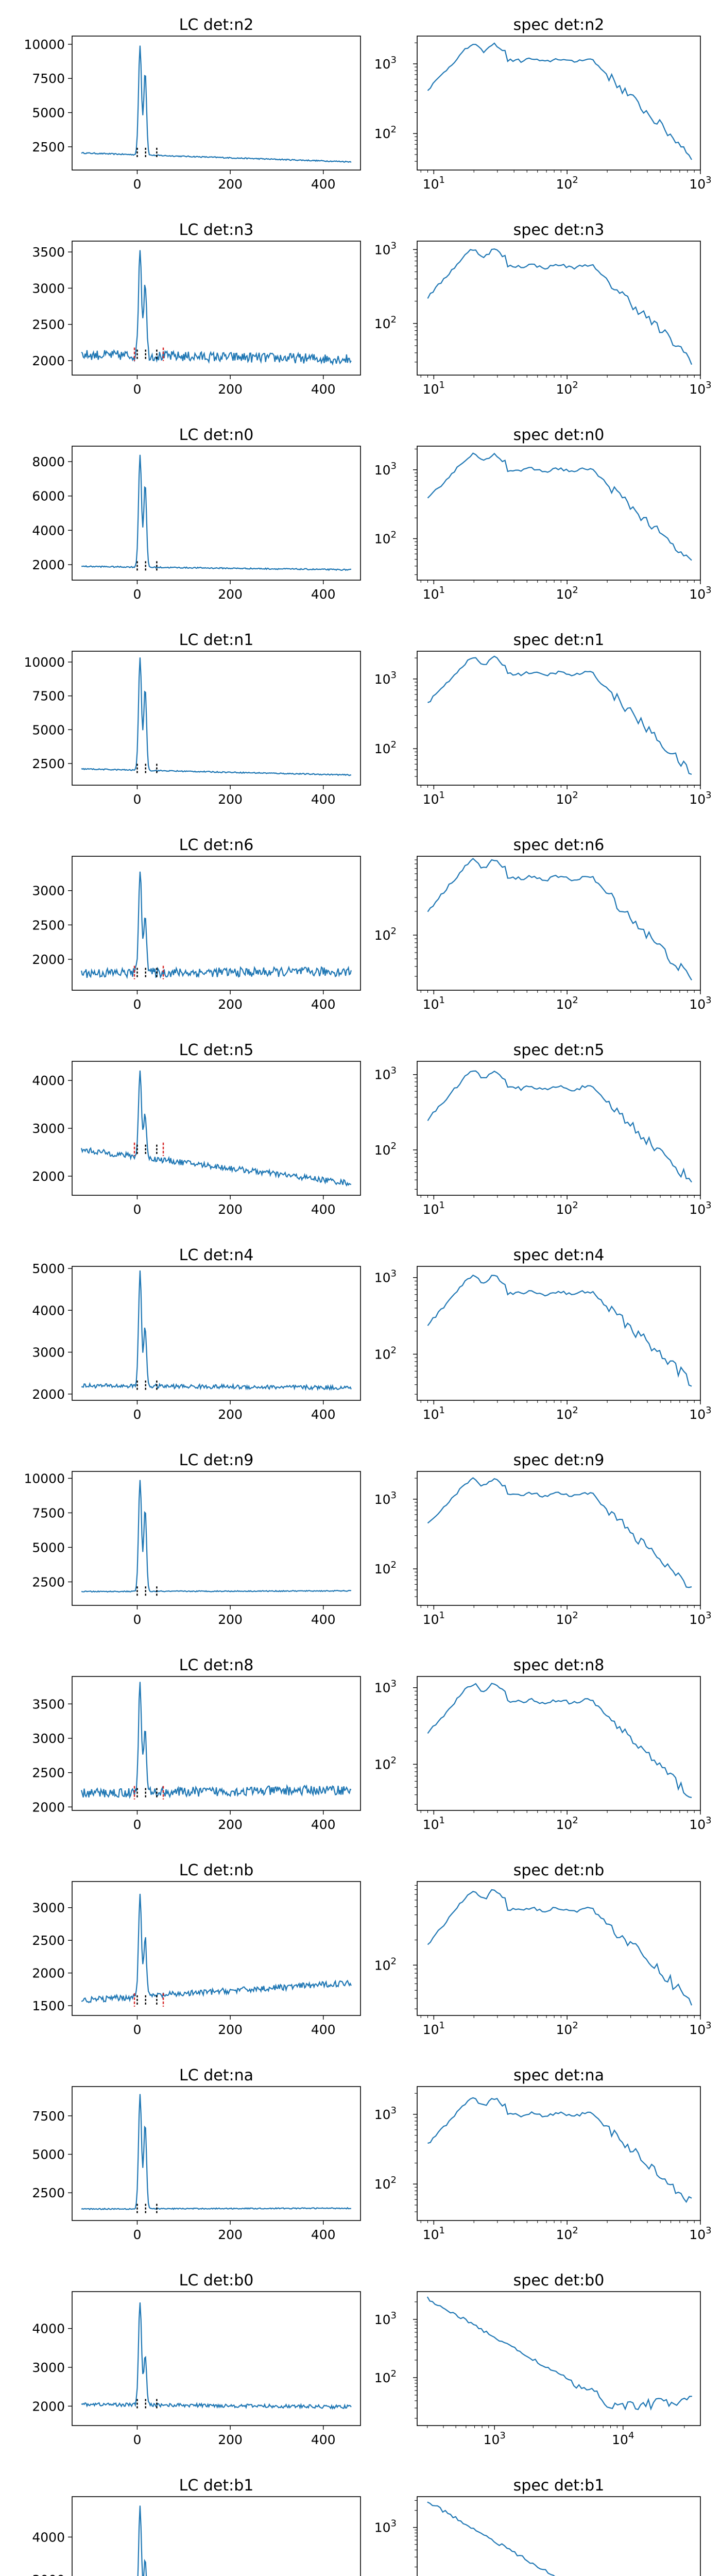 The height and width of the screenshot is (2576, 721). I want to click on lc-title: LC det:n8, so click(216, 1665).